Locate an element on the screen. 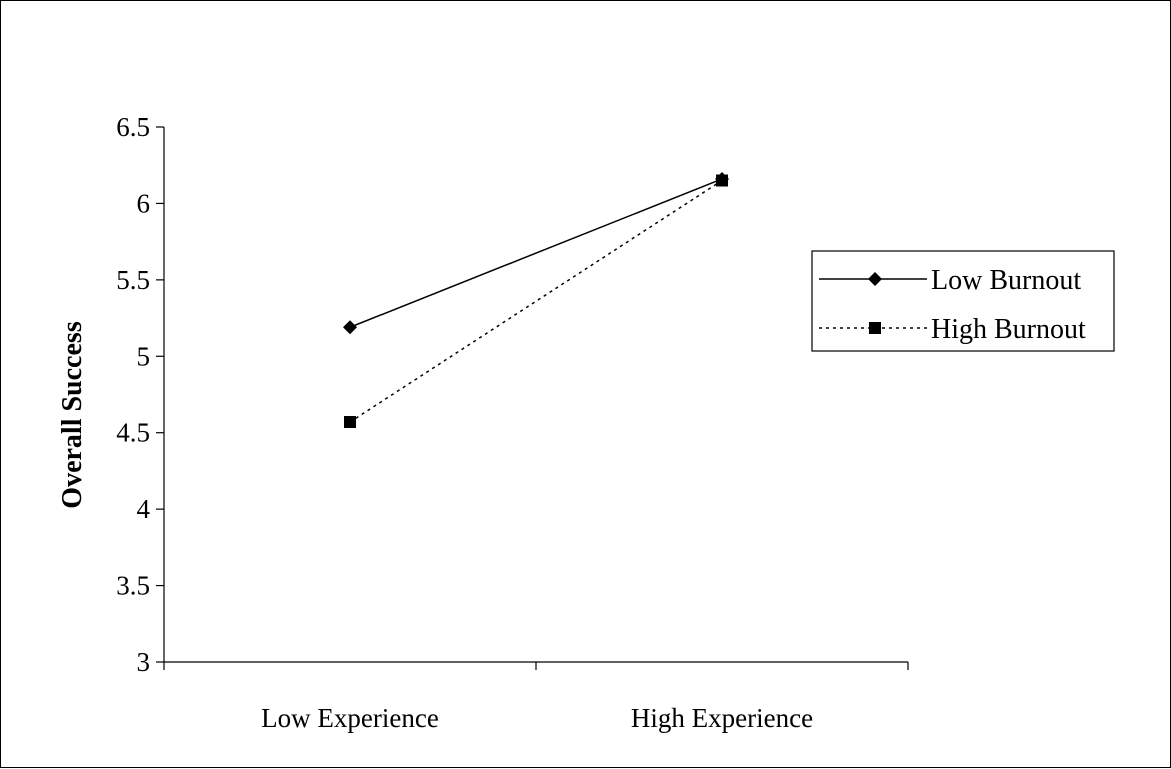  y-ticks: 3 3.5 4 4.5 5 5.5 6 6.5 is located at coordinates (140, 394).